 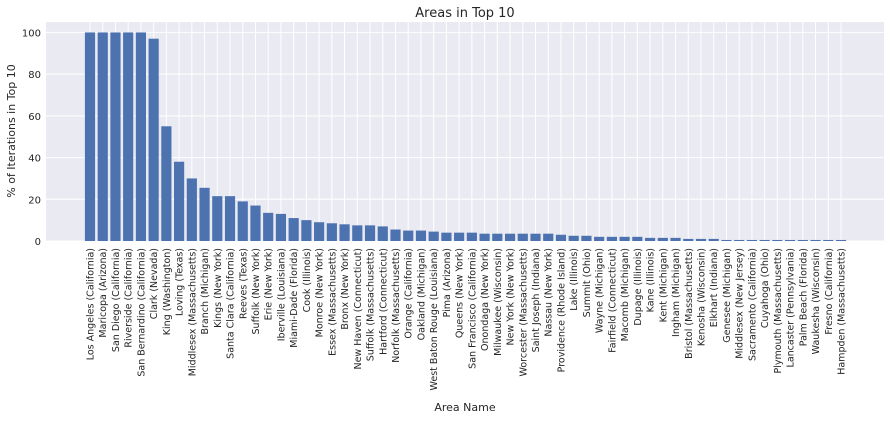 What do you see at coordinates (600, 290) in the screenshot?
I see `x-tick-label: Wayne (Michigan)` at bounding box center [600, 290].